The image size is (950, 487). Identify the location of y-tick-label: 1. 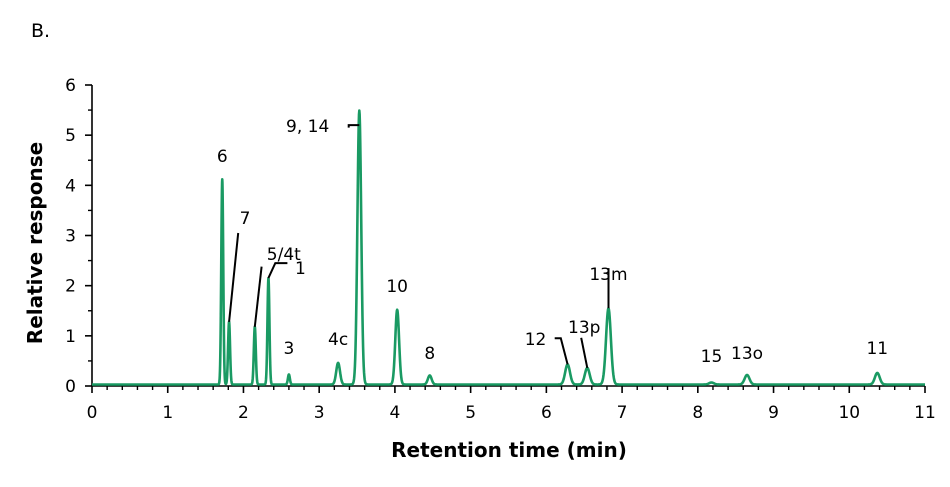
(70, 337).